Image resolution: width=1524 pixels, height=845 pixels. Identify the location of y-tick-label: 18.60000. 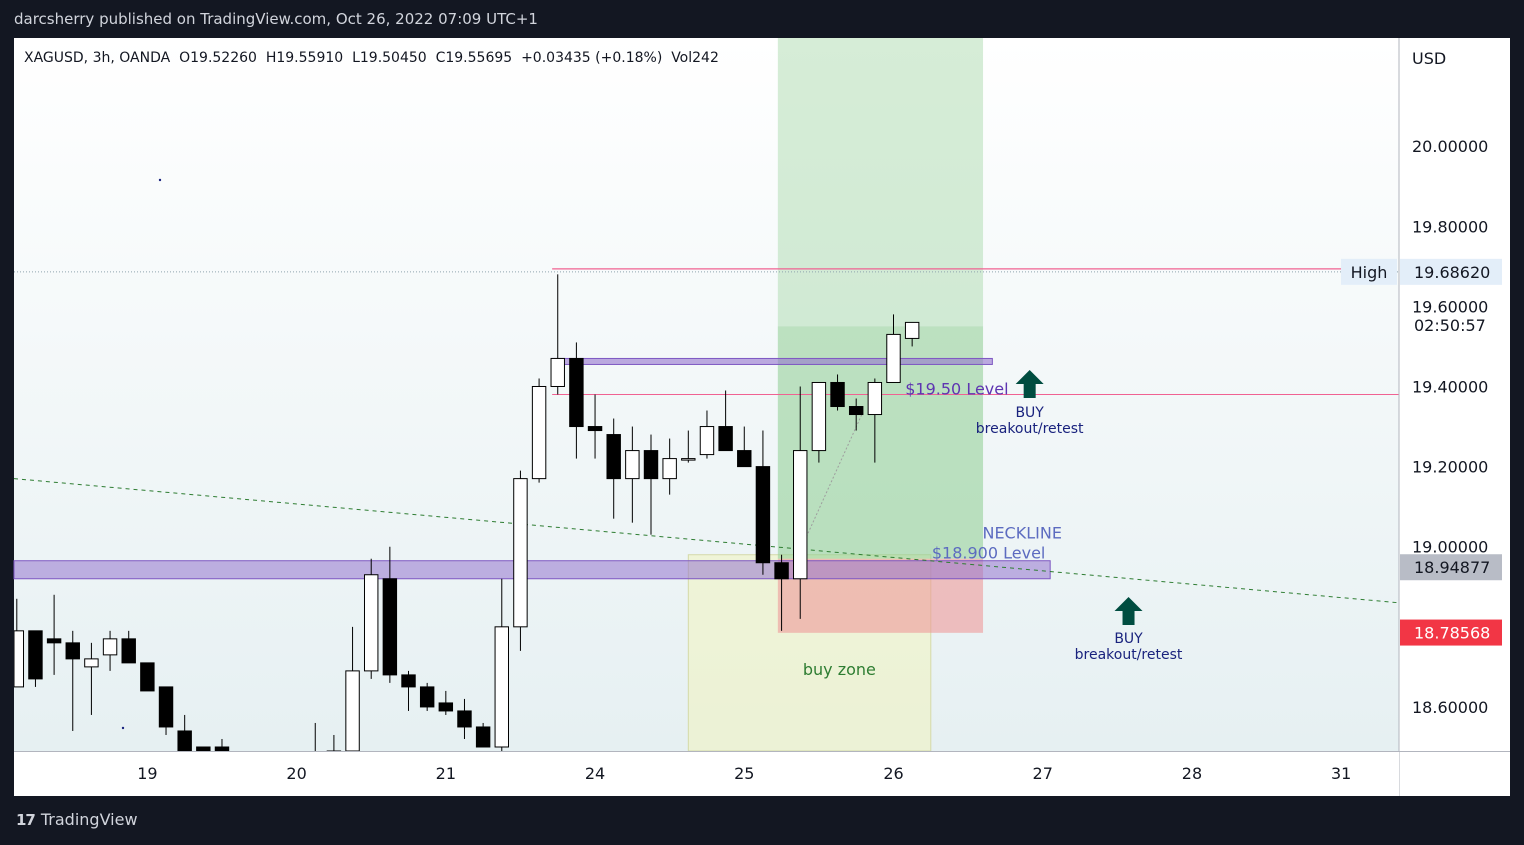
(1450, 707).